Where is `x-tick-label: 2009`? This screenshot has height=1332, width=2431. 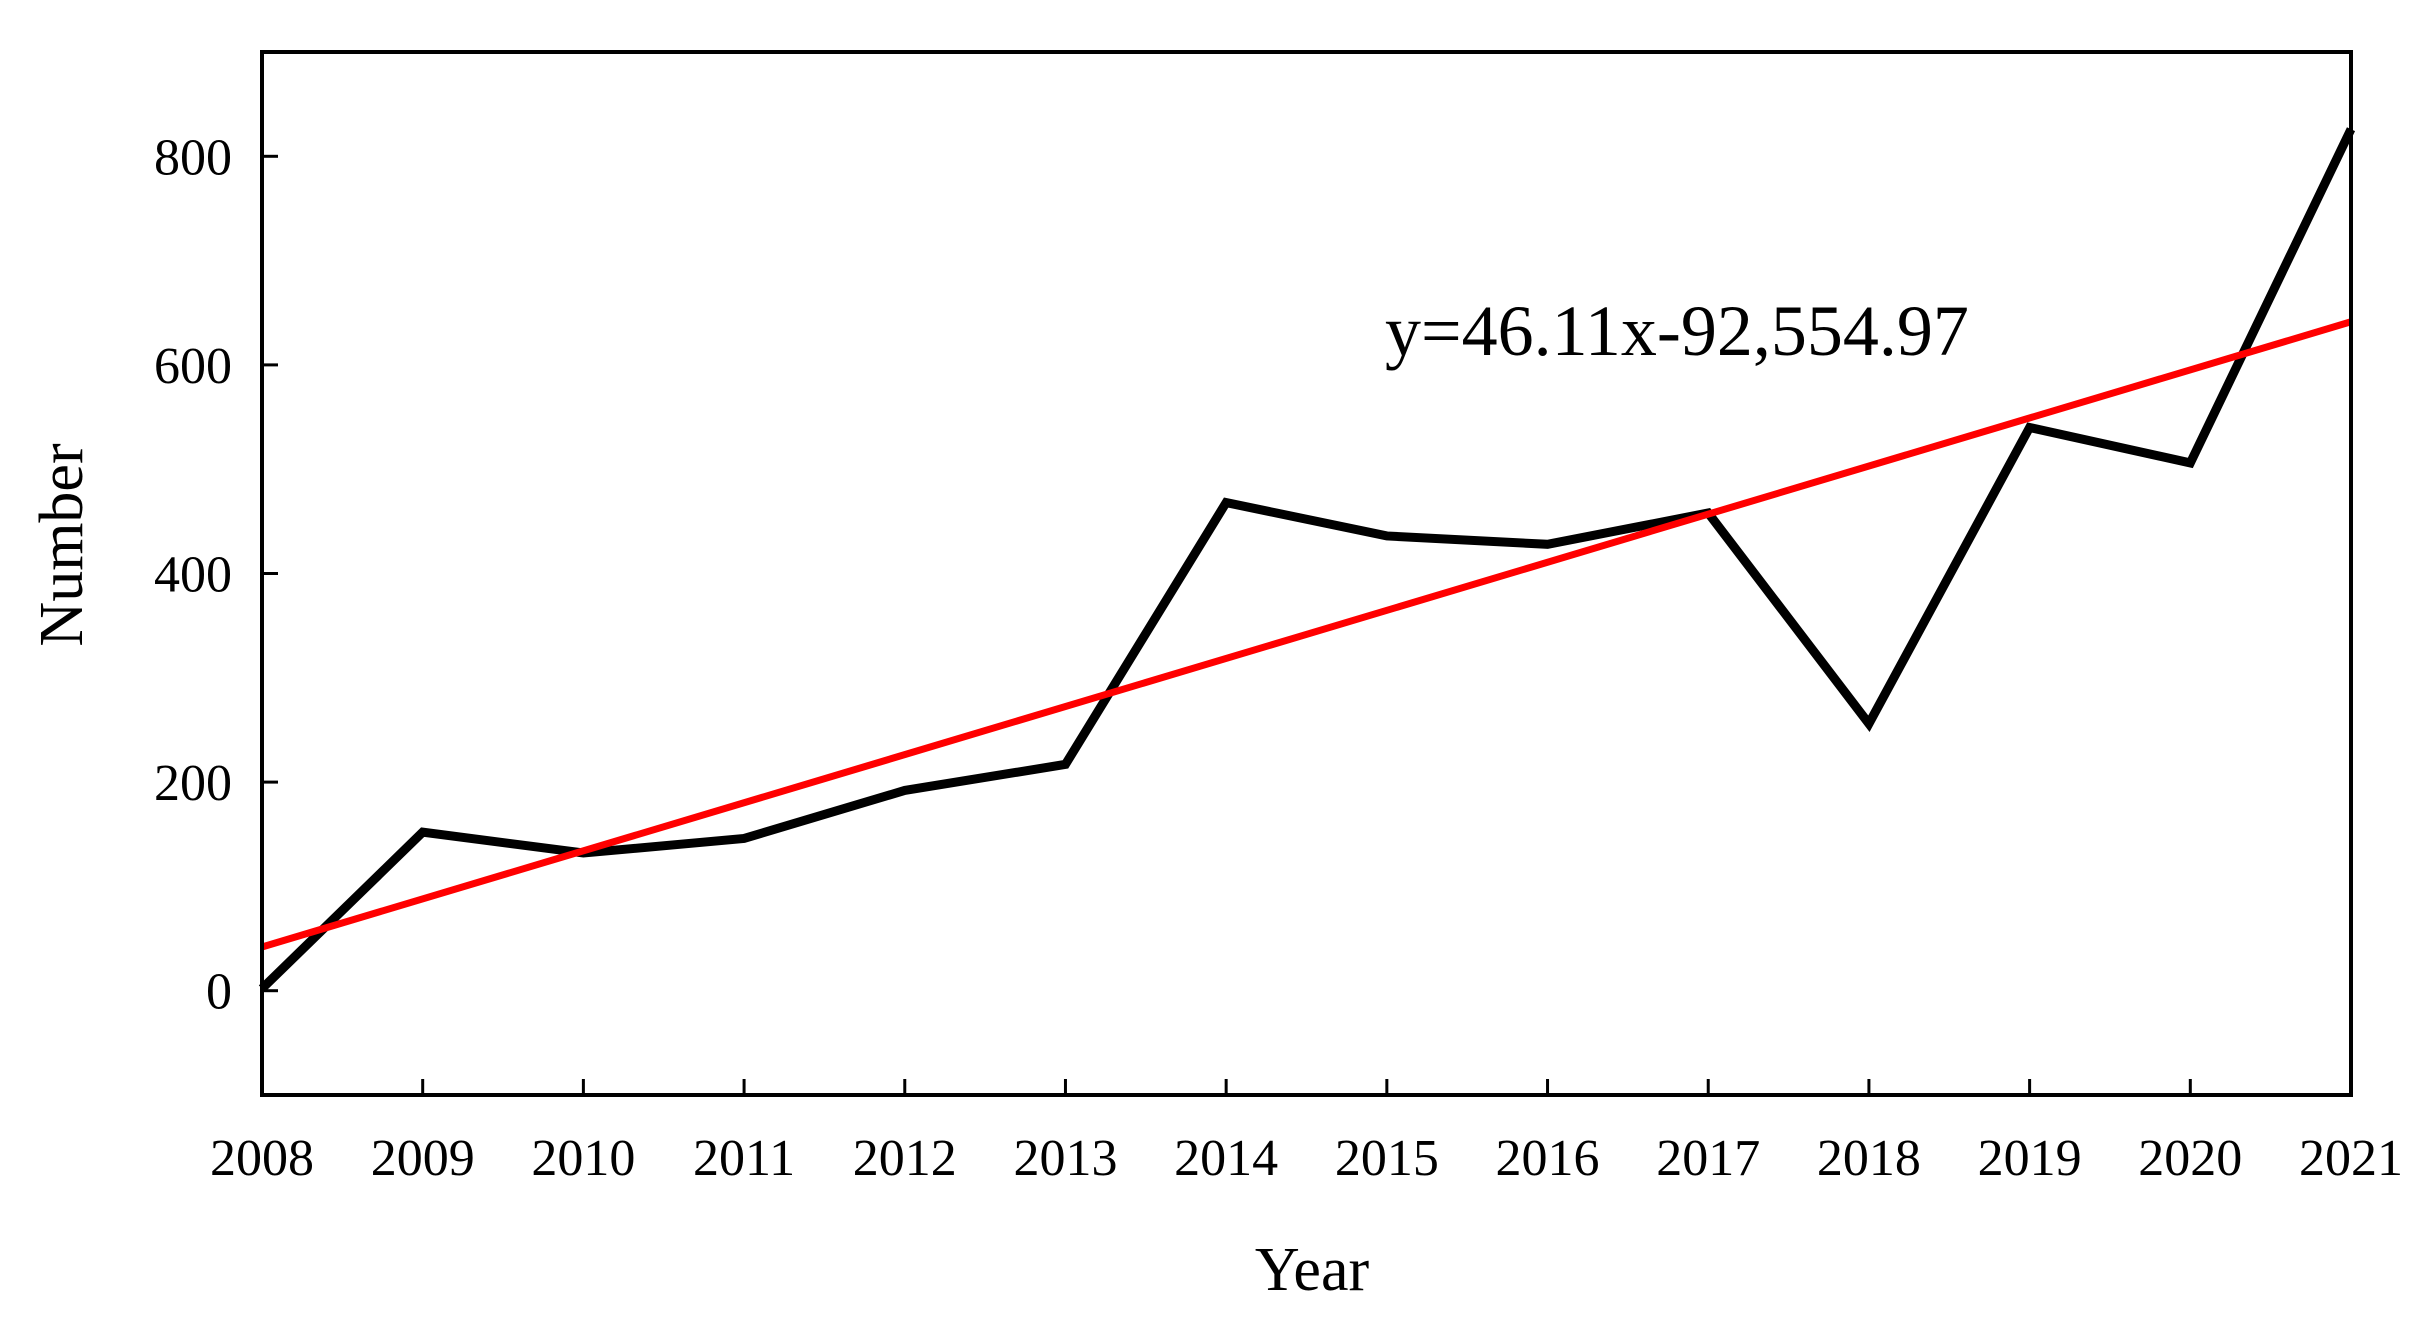 x-tick-label: 2009 is located at coordinates (423, 1158).